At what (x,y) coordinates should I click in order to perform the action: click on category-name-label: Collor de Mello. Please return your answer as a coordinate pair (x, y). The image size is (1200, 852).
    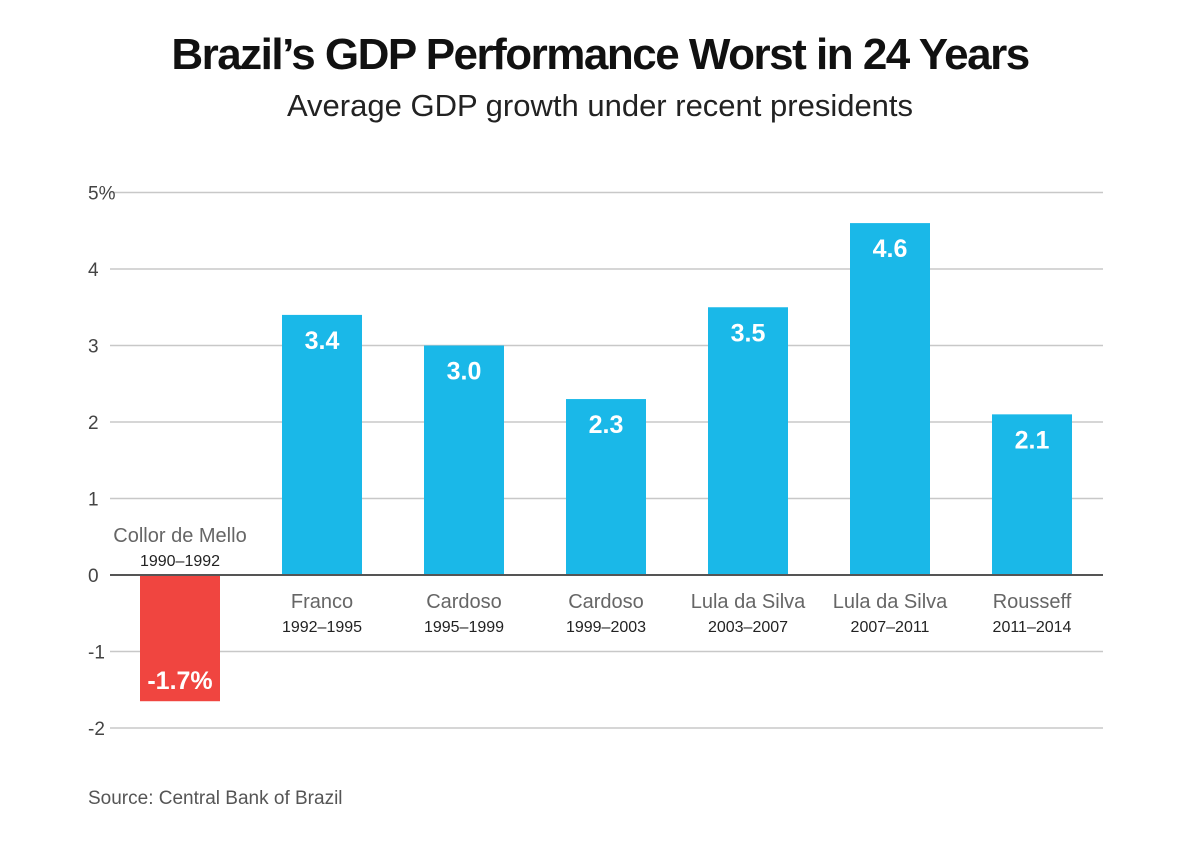
    Looking at the image, I should click on (179, 536).